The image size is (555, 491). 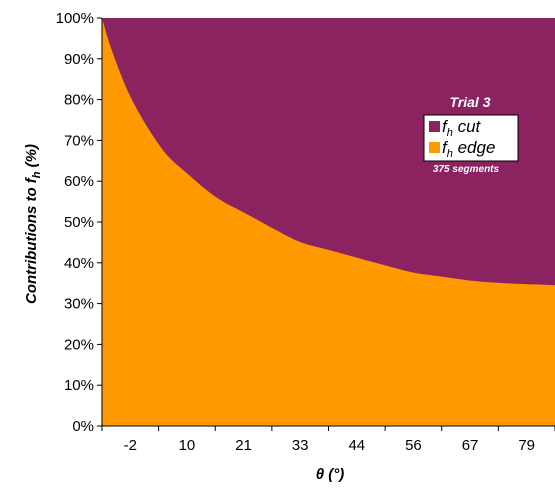 What do you see at coordinates (79, 344) in the screenshot?
I see `y-tick-label: 20%` at bounding box center [79, 344].